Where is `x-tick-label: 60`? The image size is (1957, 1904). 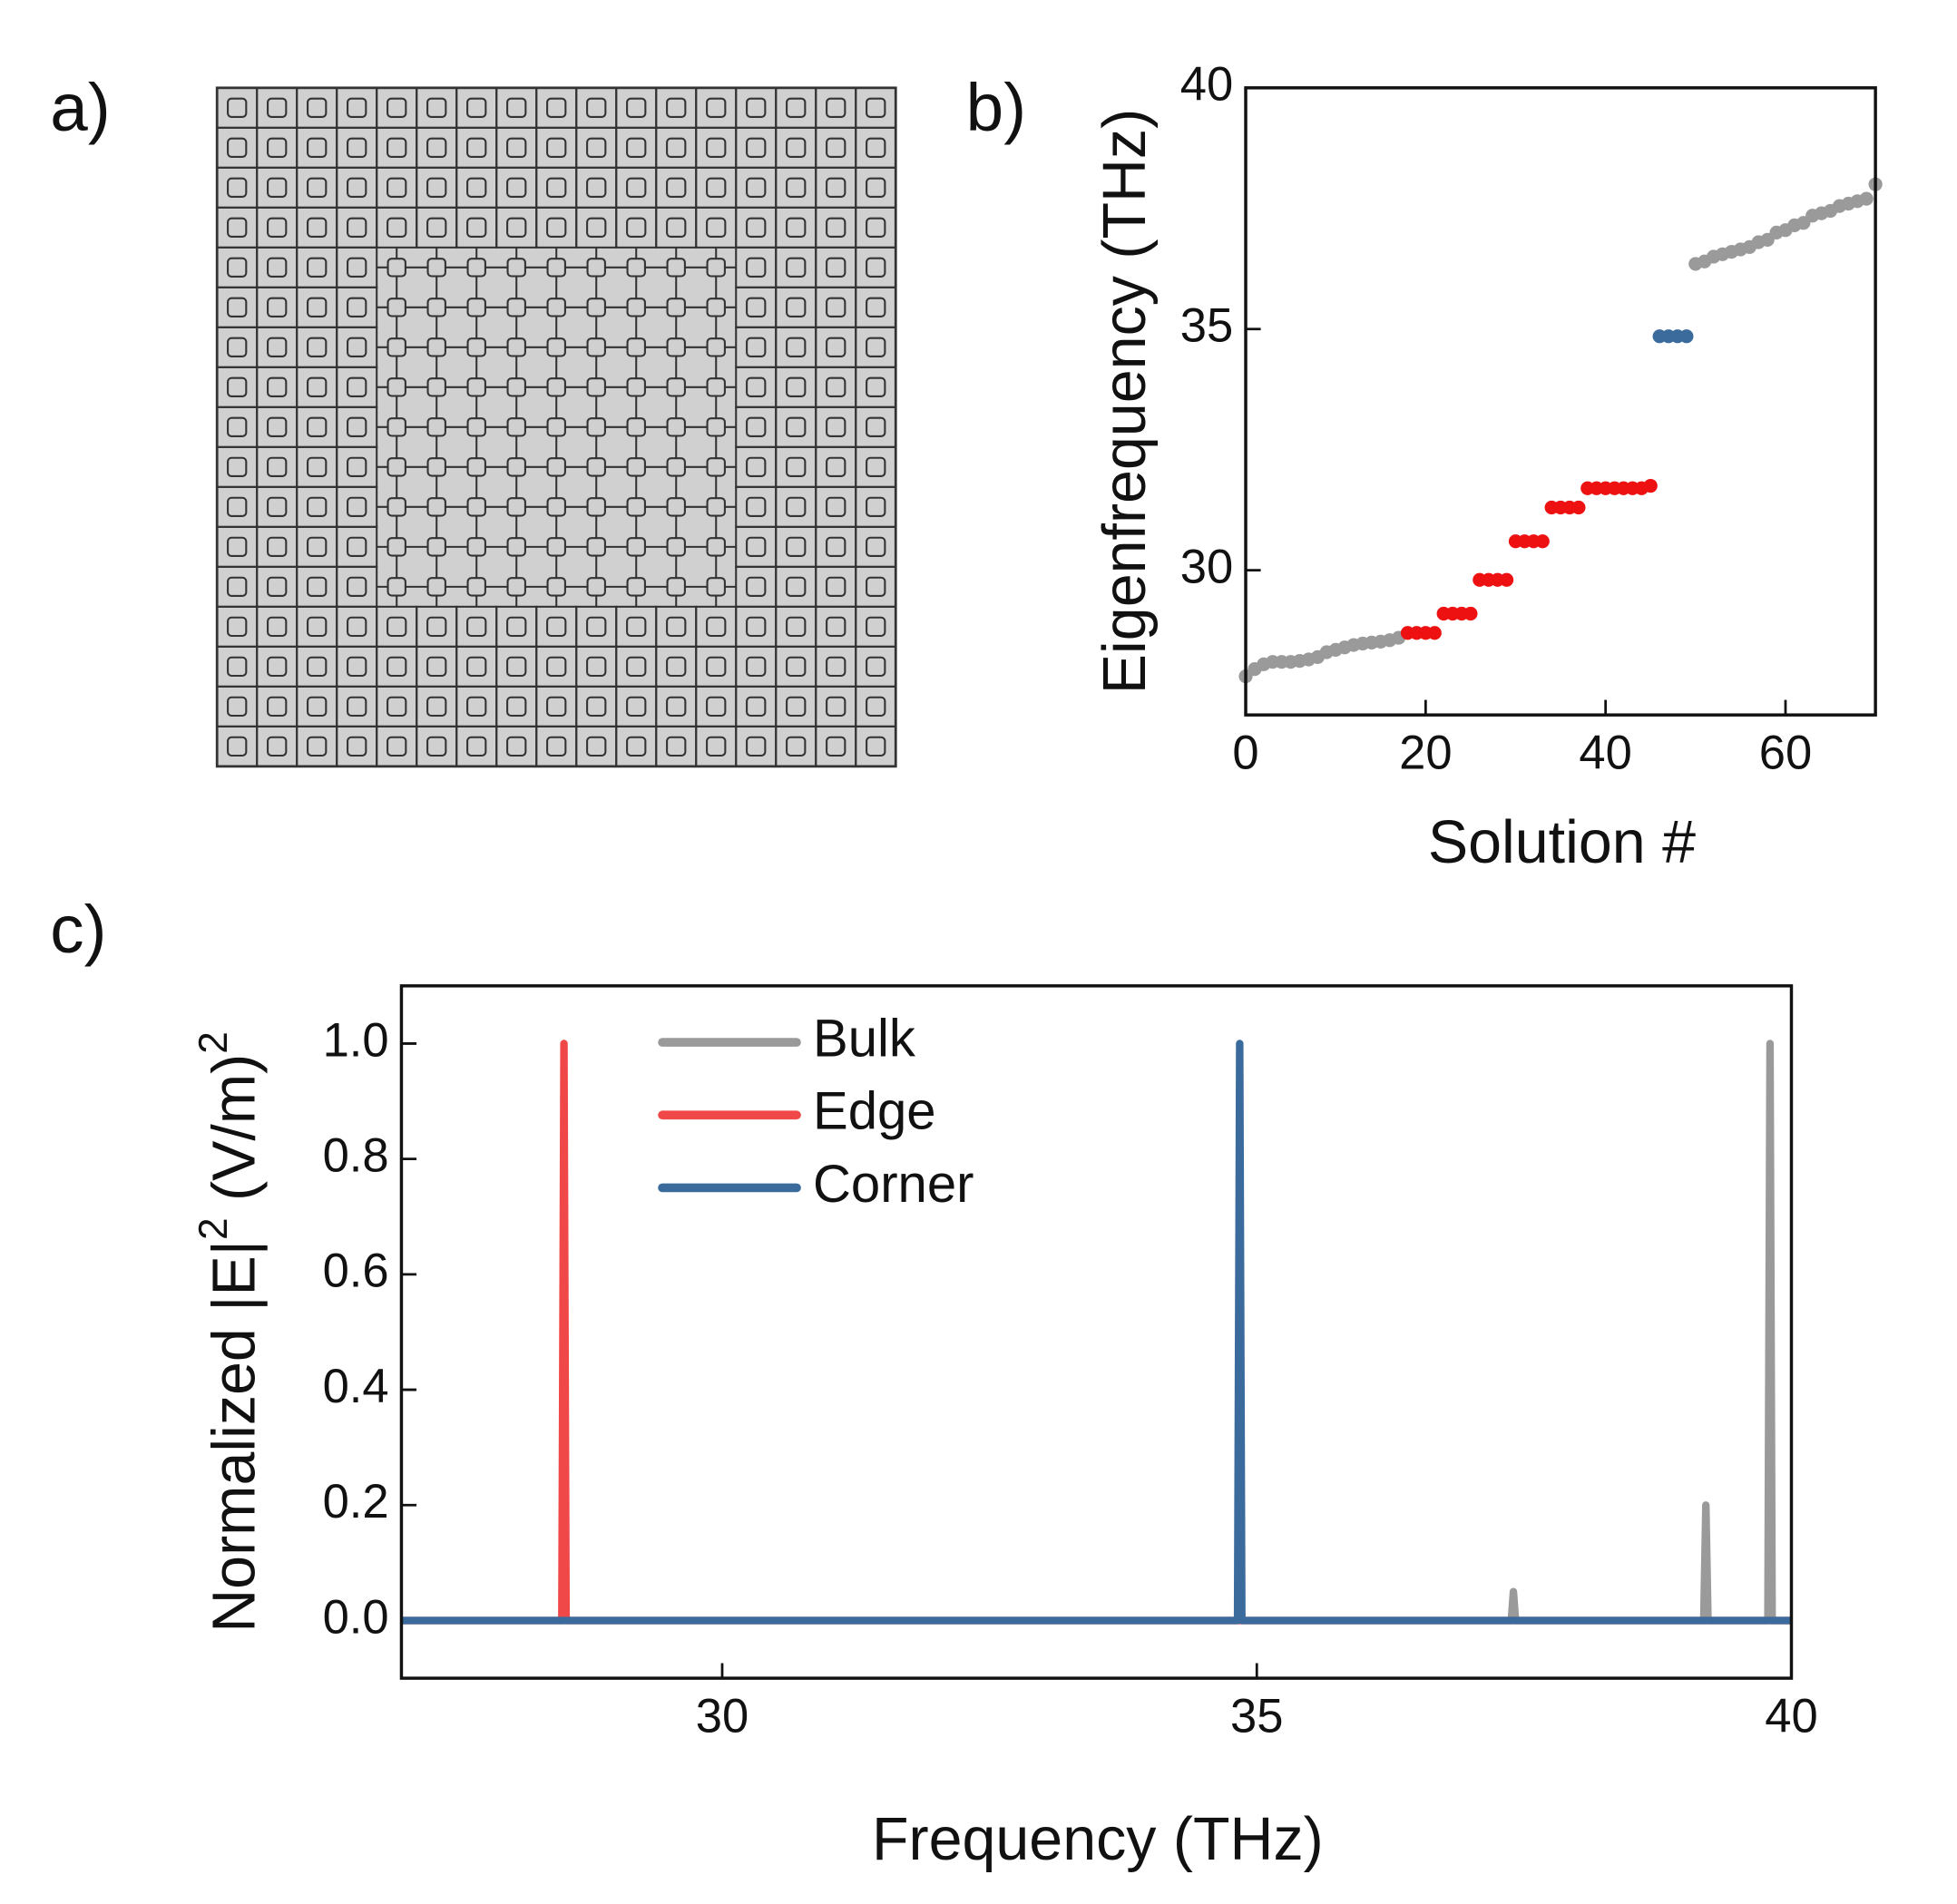 x-tick-label: 60 is located at coordinates (1785, 753).